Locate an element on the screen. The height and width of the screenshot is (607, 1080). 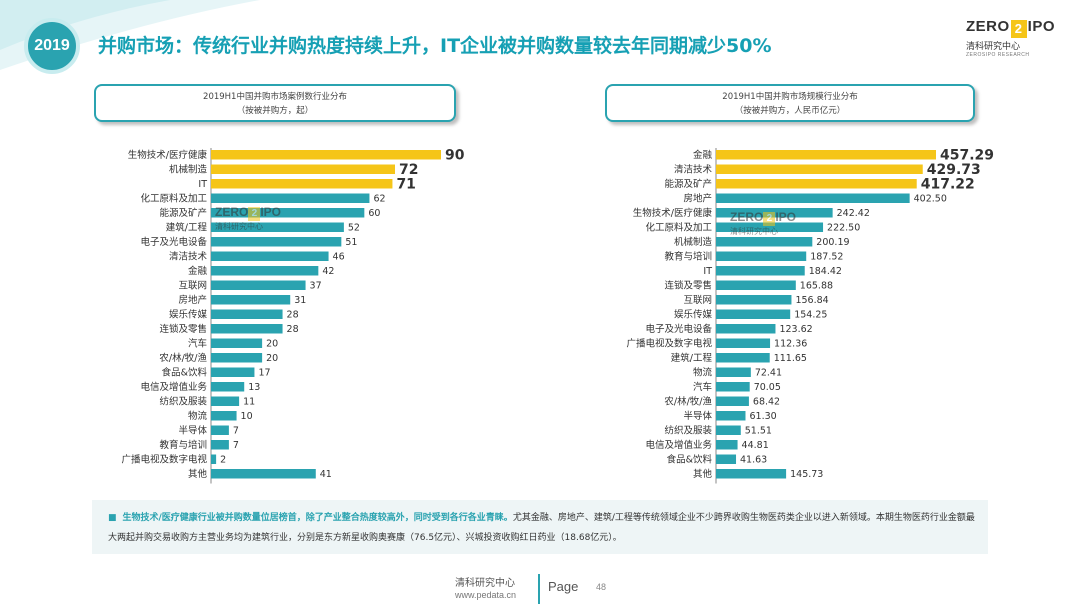
right-category-label: 教育与培训 is located at coordinates (688, 257).